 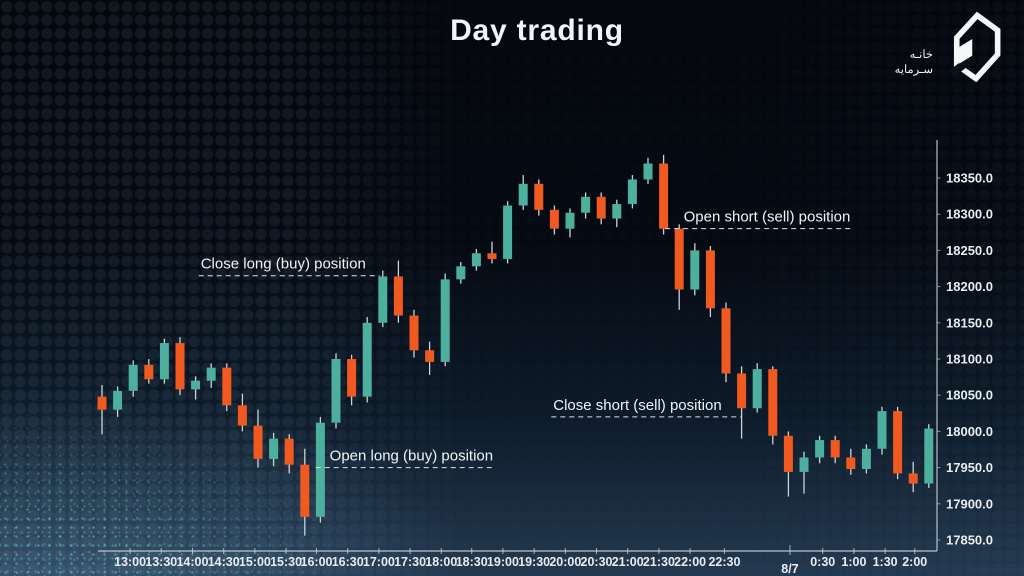 I want to click on brand-name-line2: سـرمايه, so click(x=913, y=69).